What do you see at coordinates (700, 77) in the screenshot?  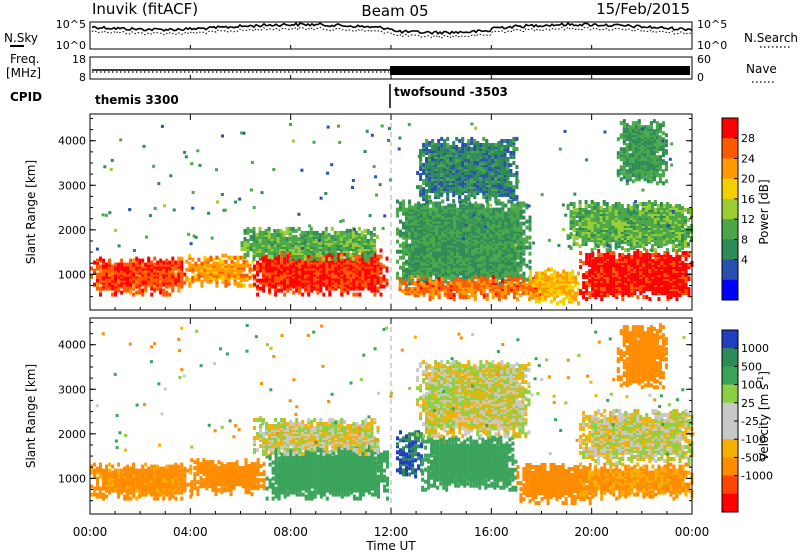 I see `freq-right-tick-bottom: 0` at bounding box center [700, 77].